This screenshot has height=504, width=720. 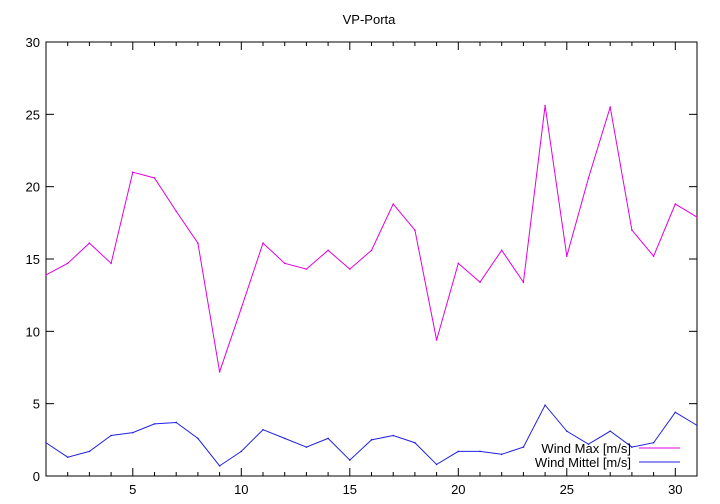 What do you see at coordinates (33, 259) in the screenshot?
I see `y-tick-label: 15` at bounding box center [33, 259].